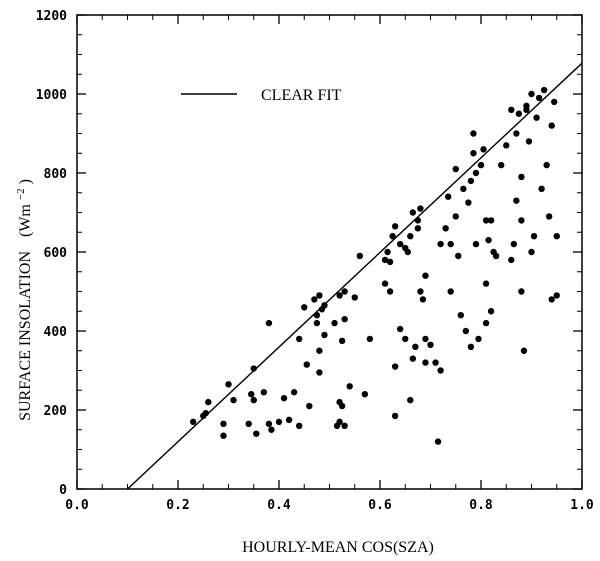 Image resolution: width=600 pixels, height=561 pixels. What do you see at coordinates (380, 505) in the screenshot?
I see `x-tick-label: 0.6` at bounding box center [380, 505].